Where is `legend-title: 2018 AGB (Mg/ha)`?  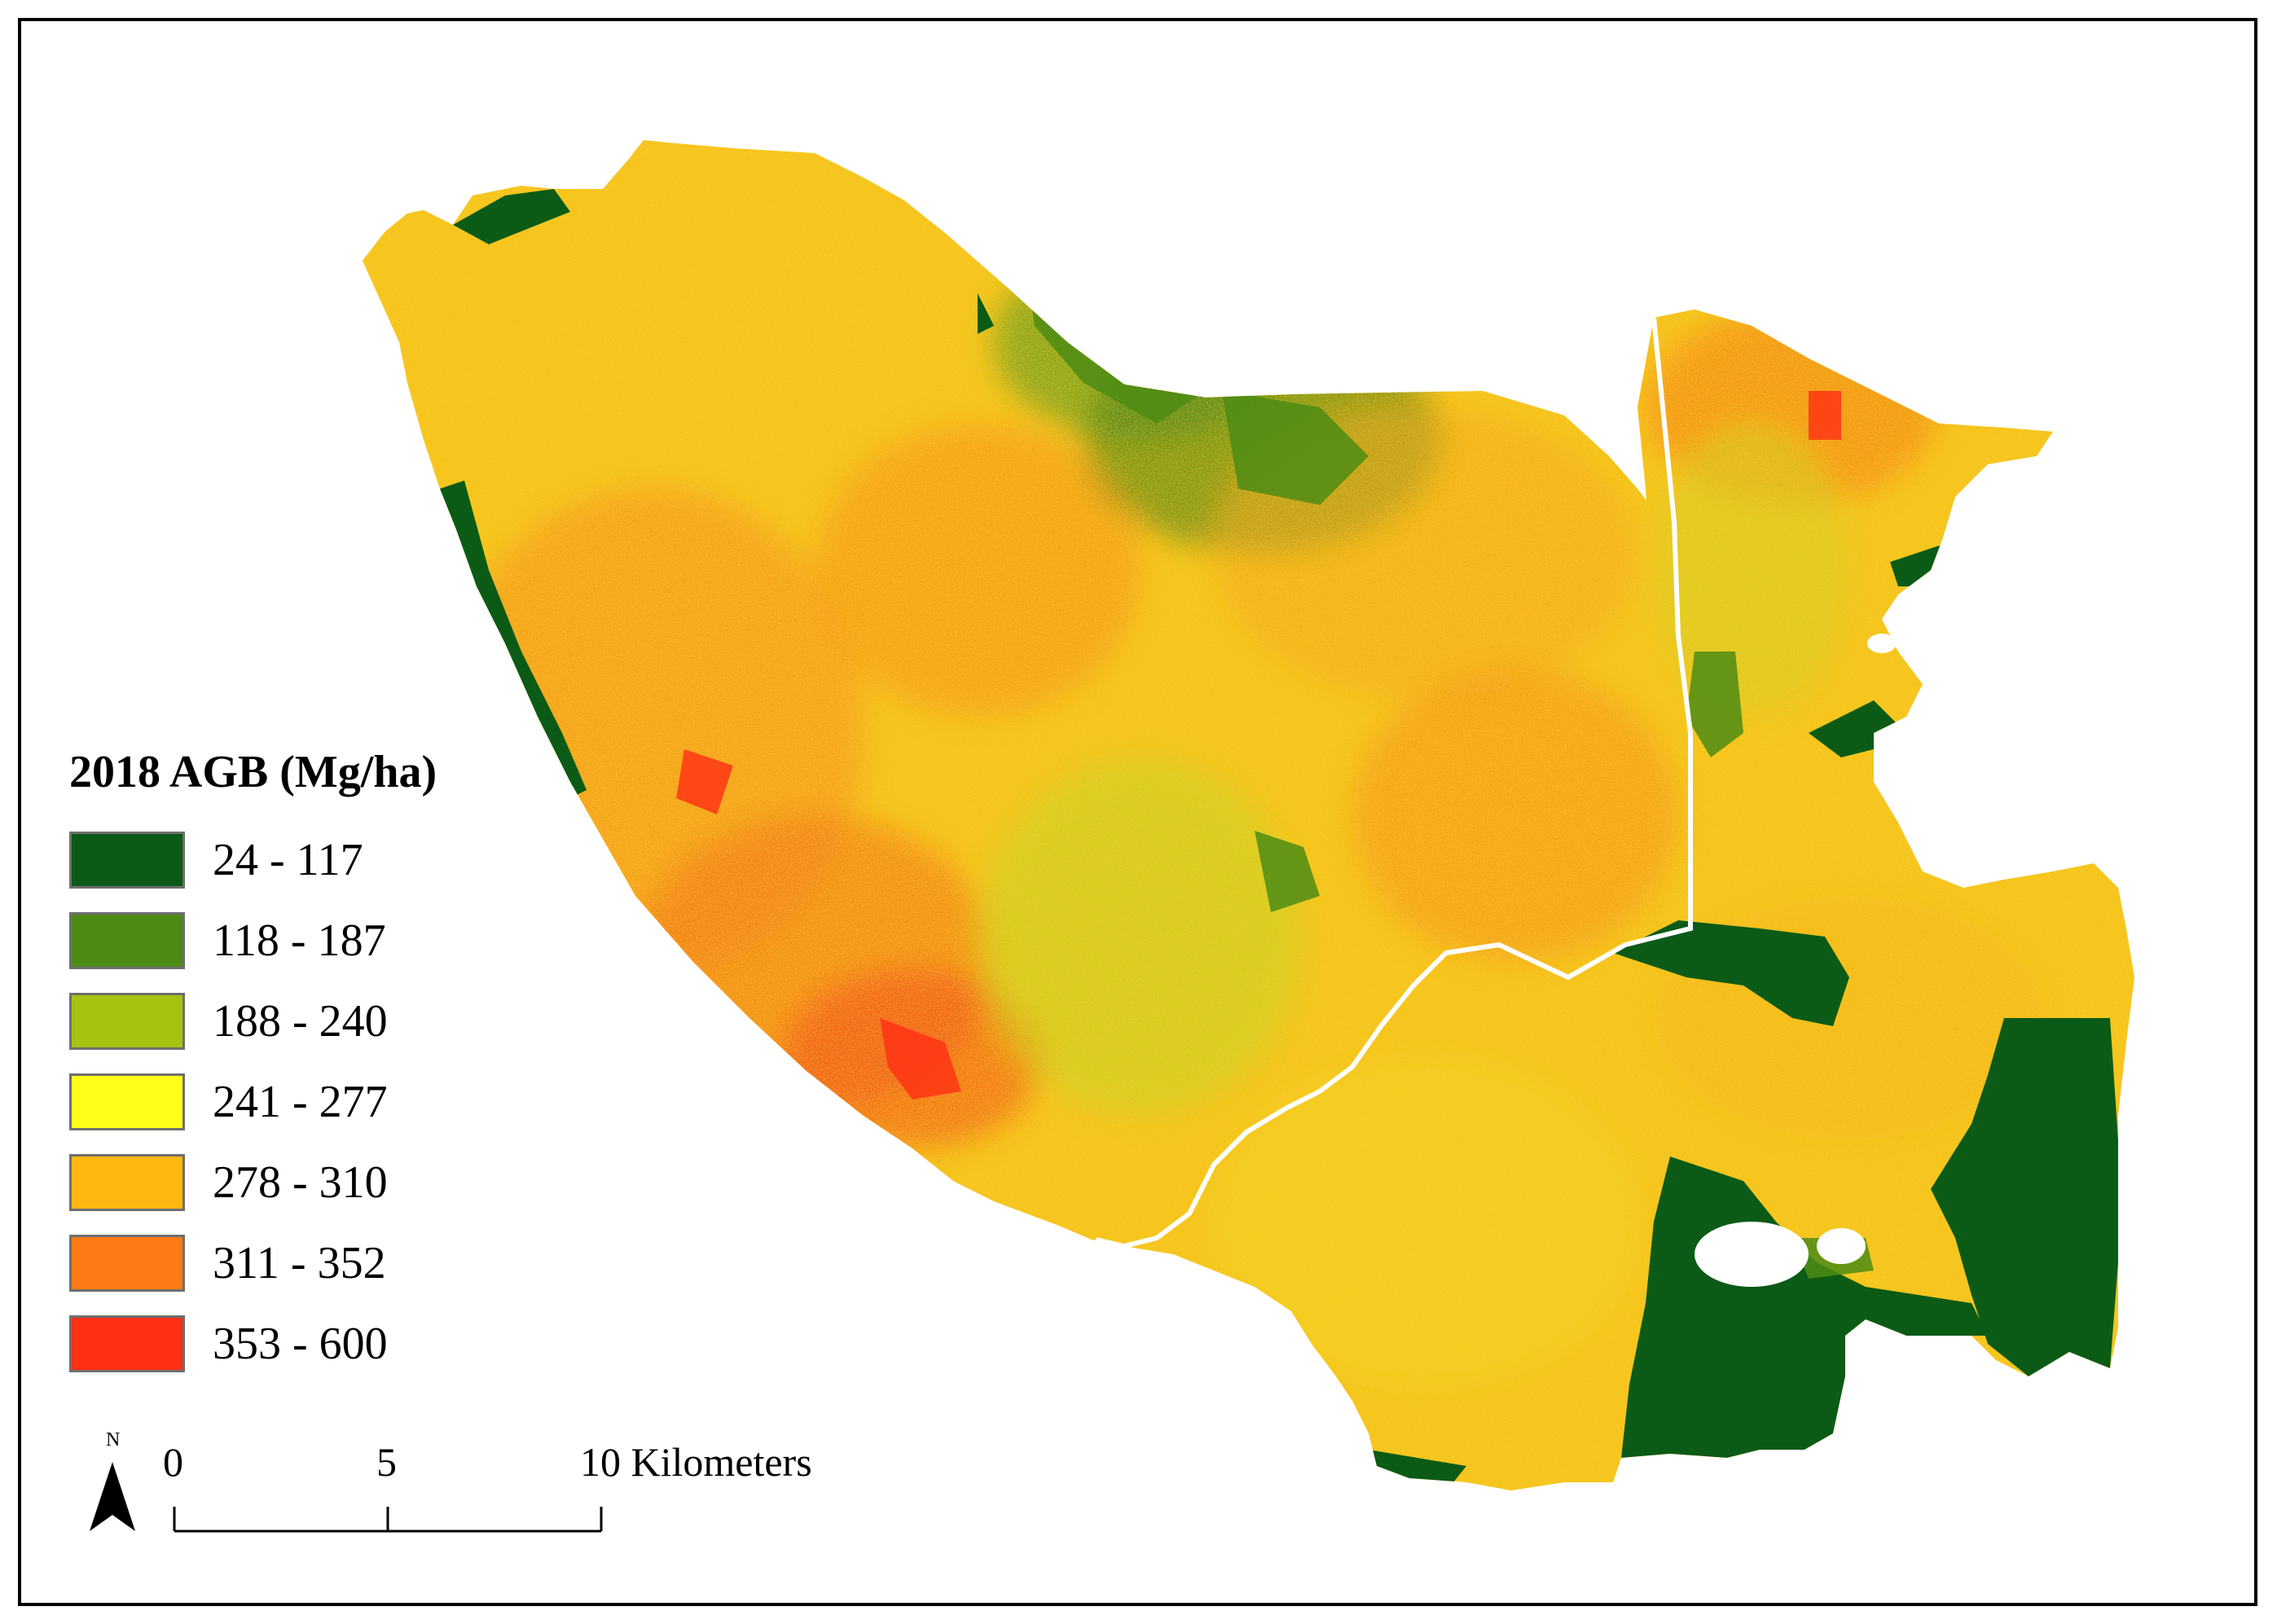 legend-title: 2018 AGB (Mg/ha) is located at coordinates (253, 772).